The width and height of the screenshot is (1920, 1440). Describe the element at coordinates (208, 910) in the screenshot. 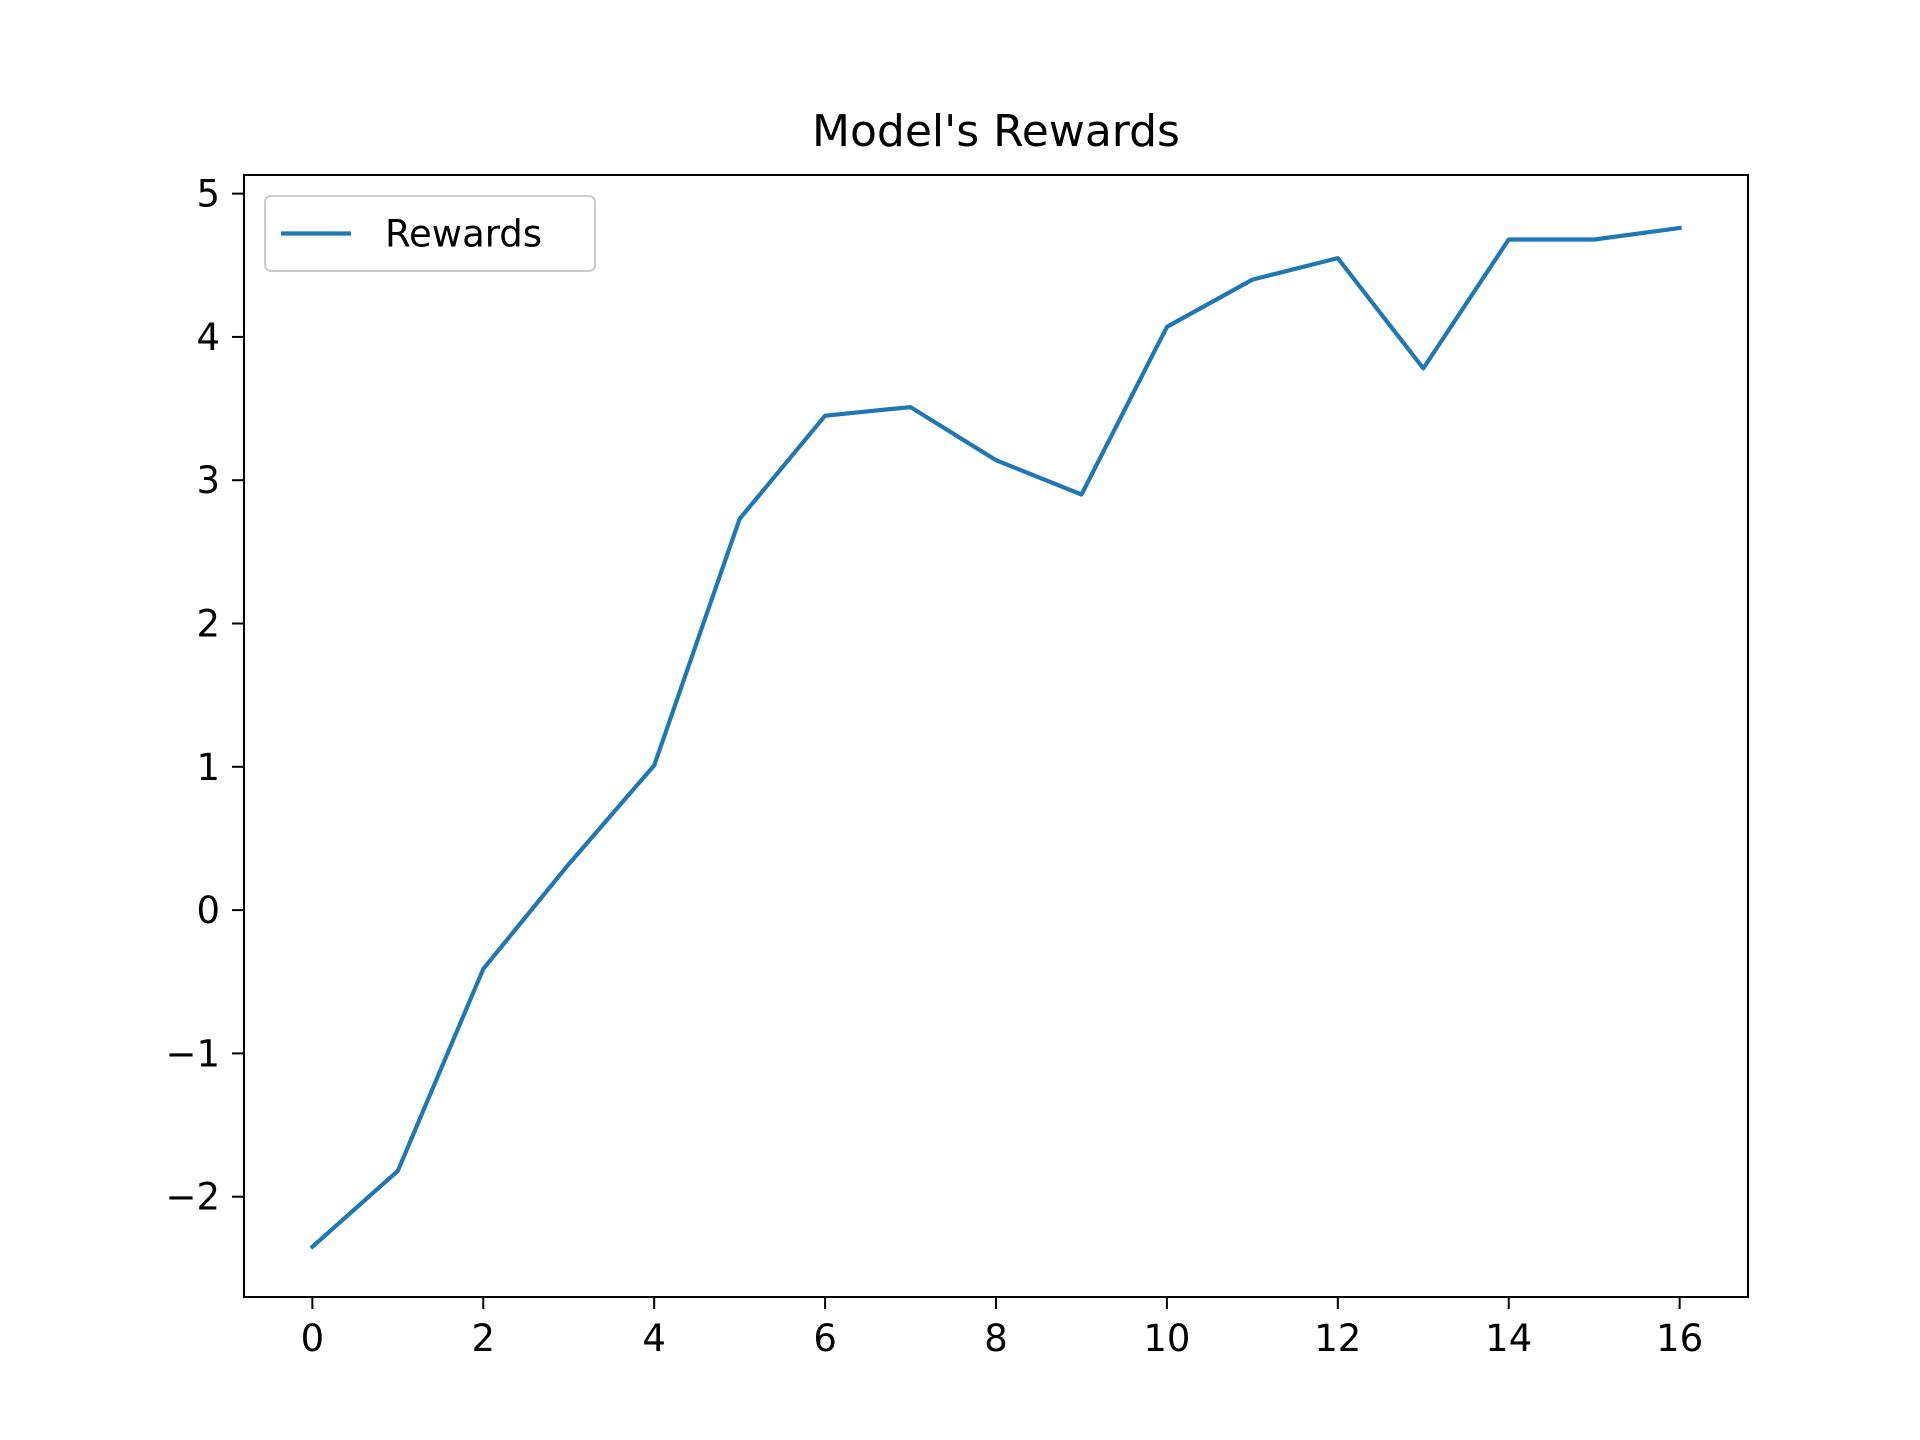

I see `y-tick-label: 0` at that location.